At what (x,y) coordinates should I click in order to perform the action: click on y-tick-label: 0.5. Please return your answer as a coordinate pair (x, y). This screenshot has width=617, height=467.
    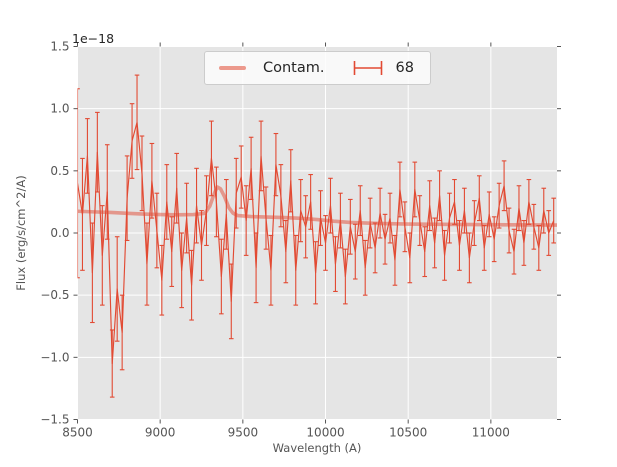
    Looking at the image, I should click on (59, 171).